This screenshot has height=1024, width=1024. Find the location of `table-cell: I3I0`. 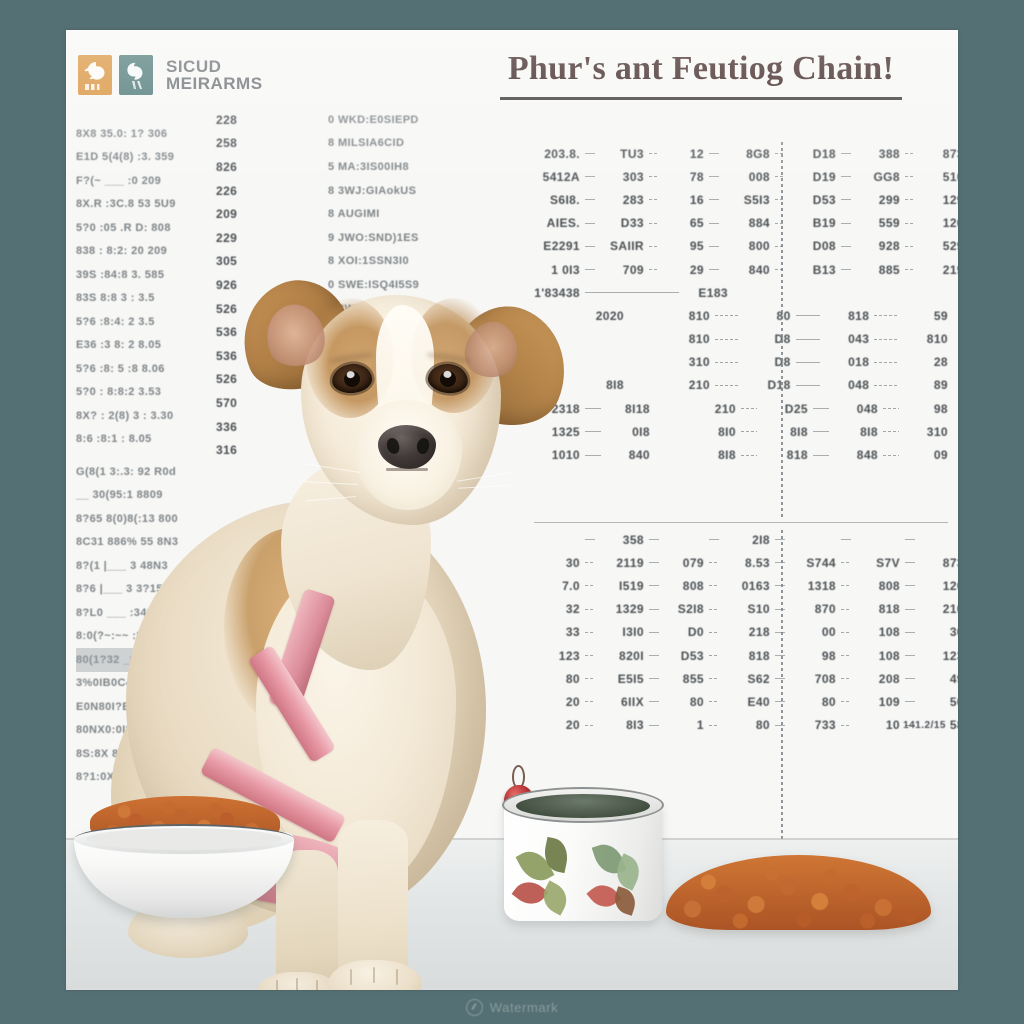

table-cell: I3I0 is located at coordinates (622, 632).